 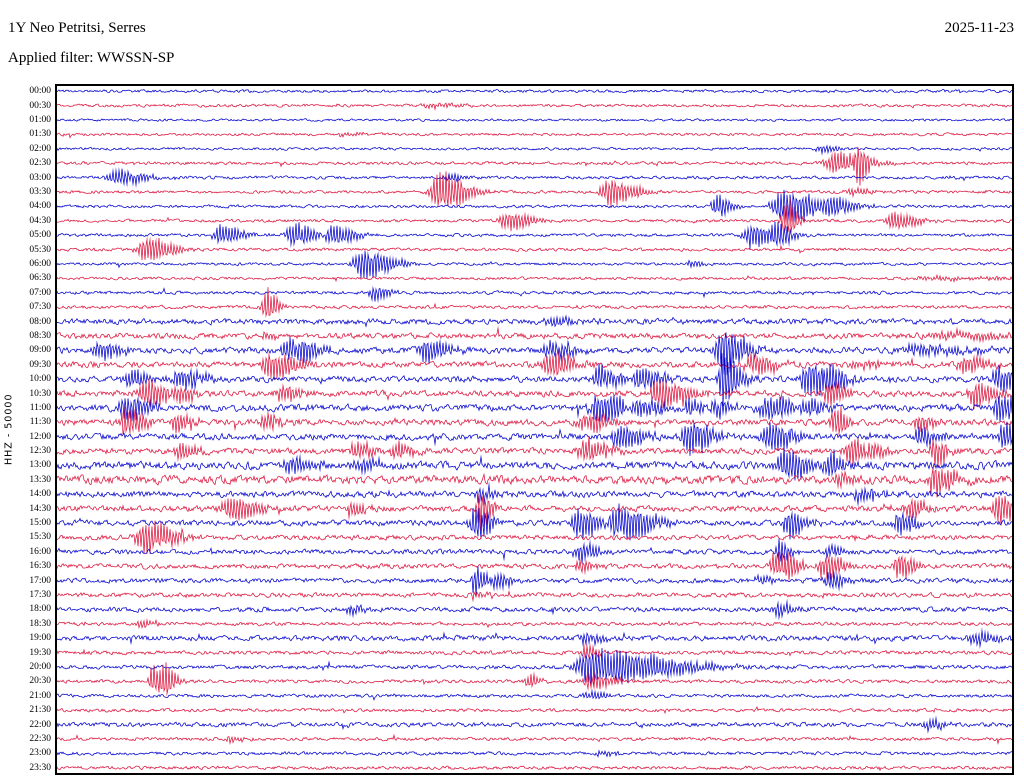 What do you see at coordinates (40, 681) in the screenshot?
I see `time-label: 20:30` at bounding box center [40, 681].